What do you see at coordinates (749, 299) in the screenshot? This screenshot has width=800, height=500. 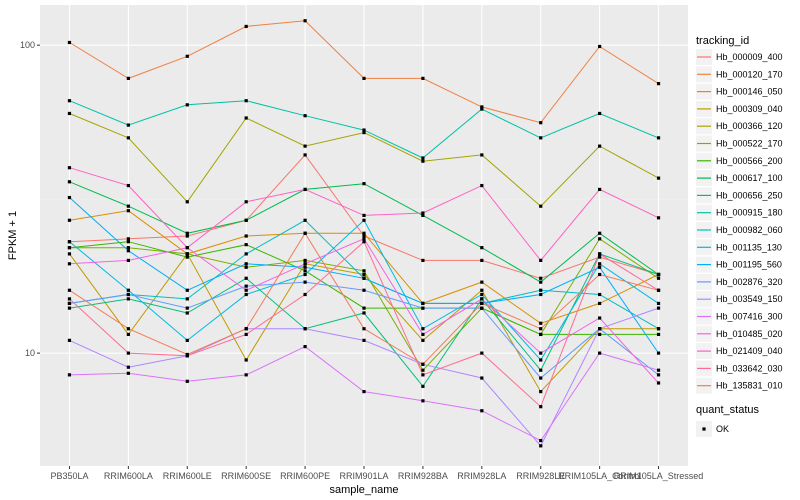 I see `legend-label: Hb_003549_150` at bounding box center [749, 299].